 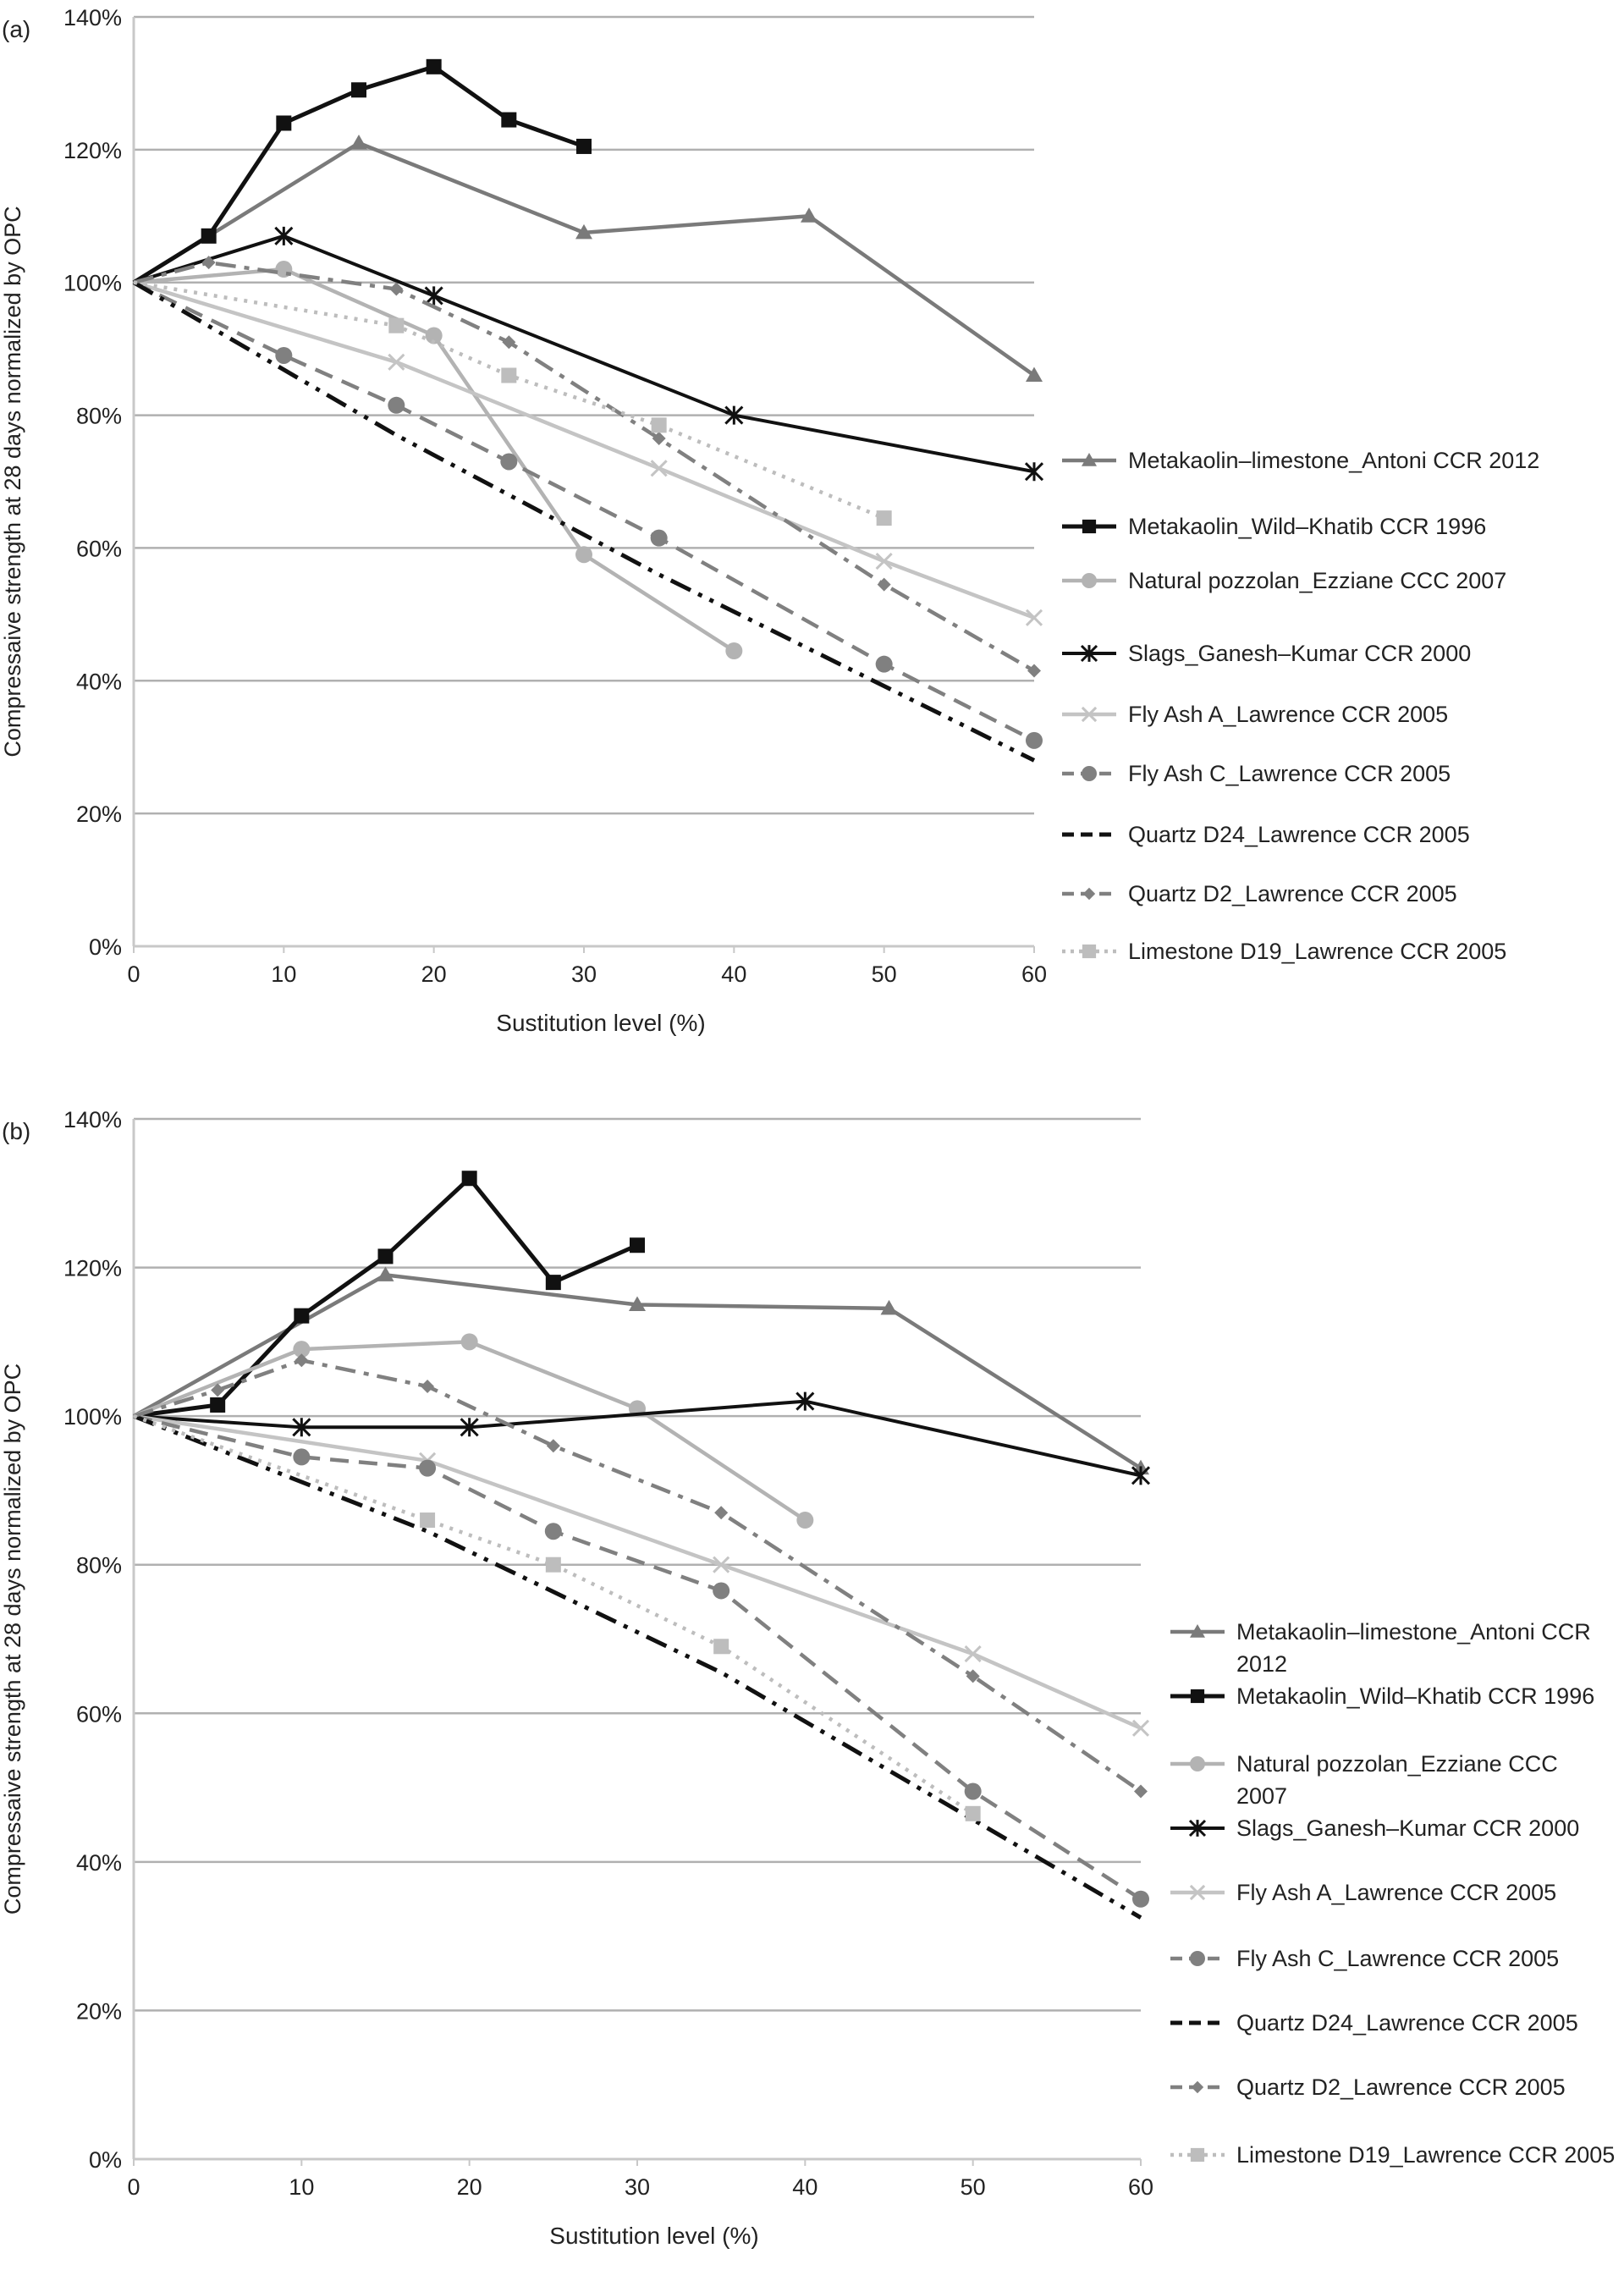 What do you see at coordinates (1257, 773) in the screenshot?
I see `legend-entry: Fly Ash C_Lawrence CCR 2005` at bounding box center [1257, 773].